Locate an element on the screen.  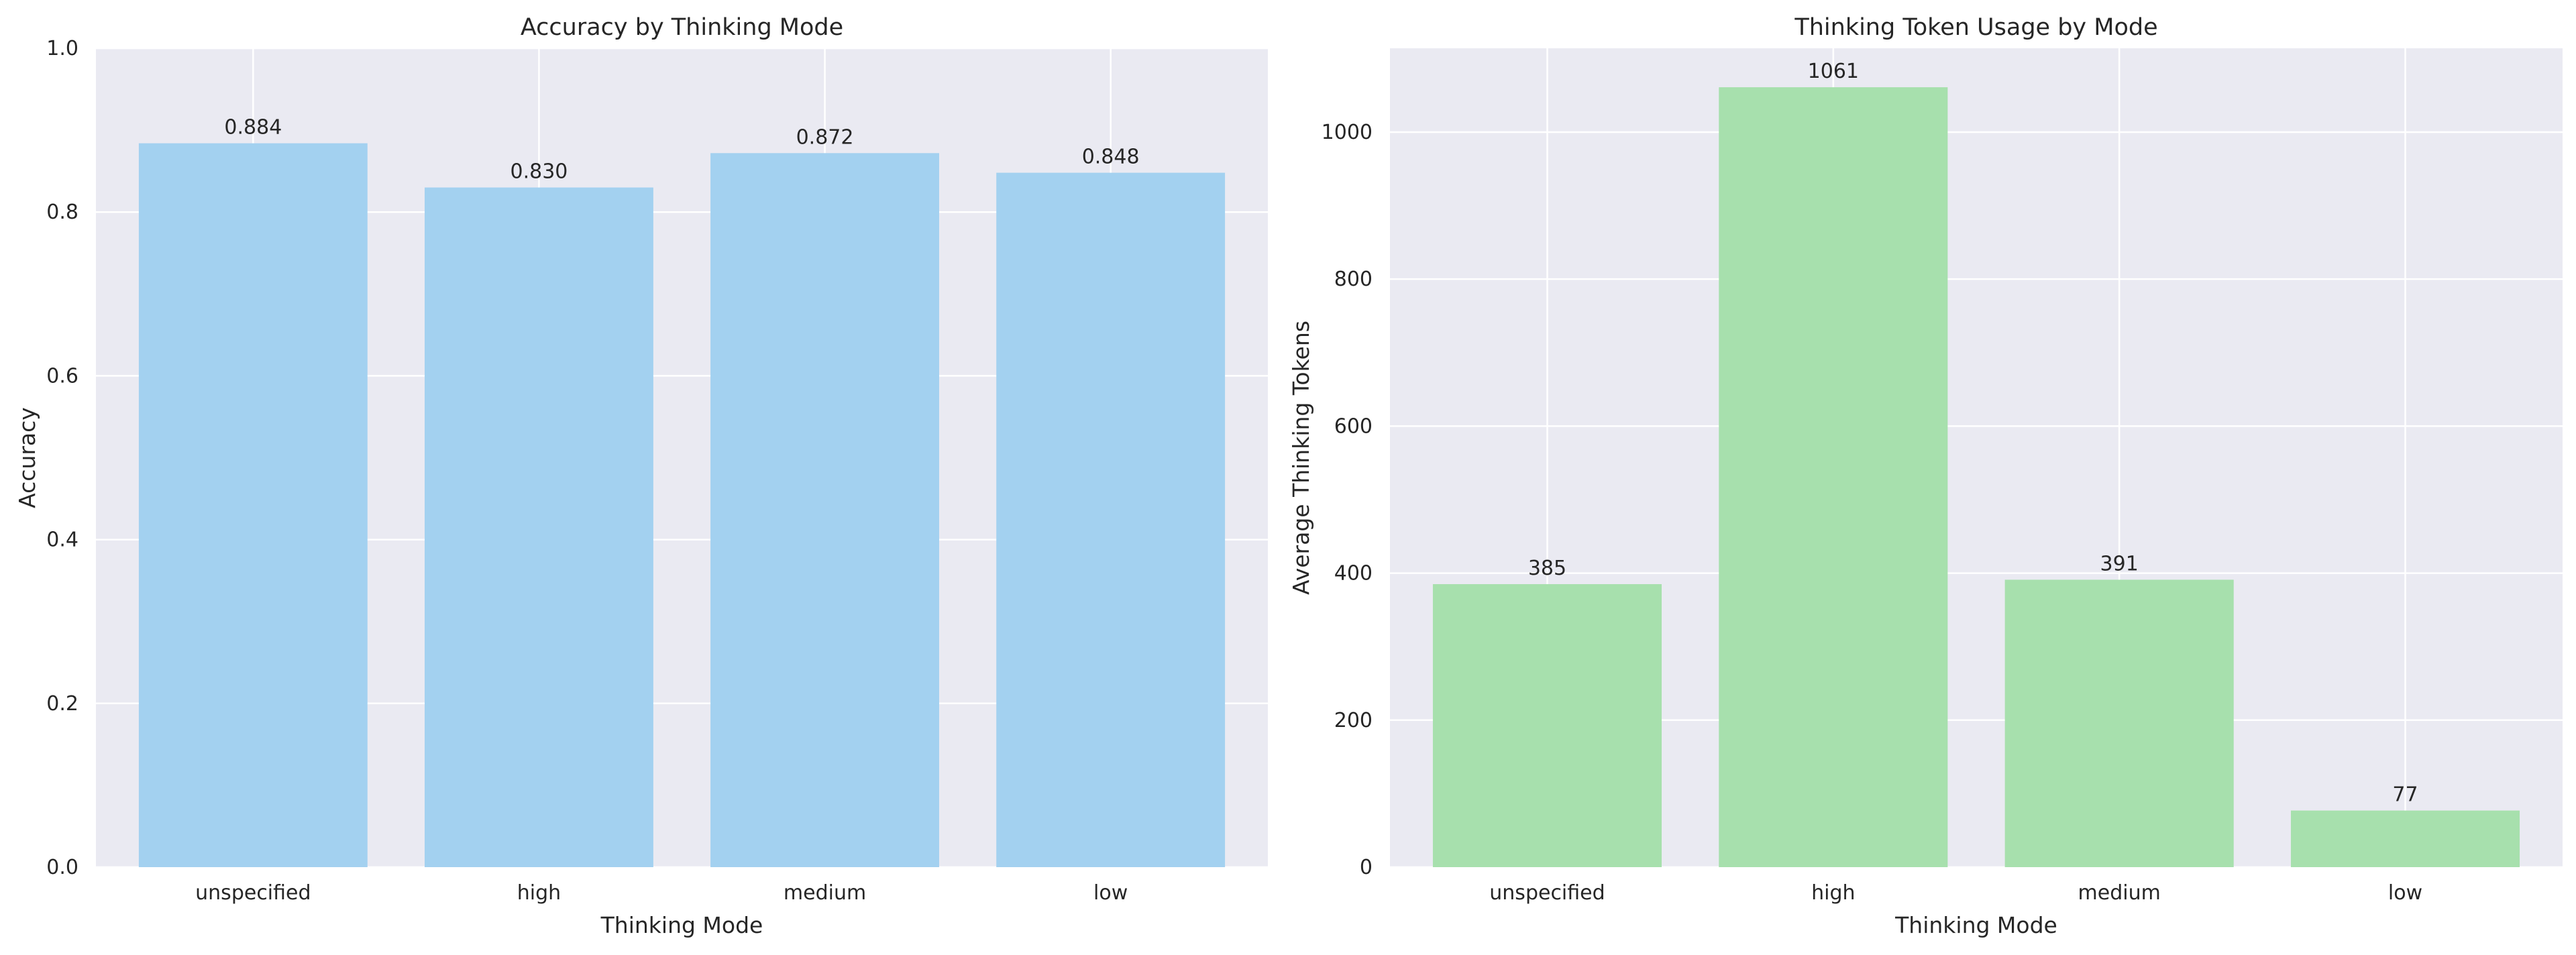
token-usage-y-tick-label: 400 is located at coordinates (1353, 573).